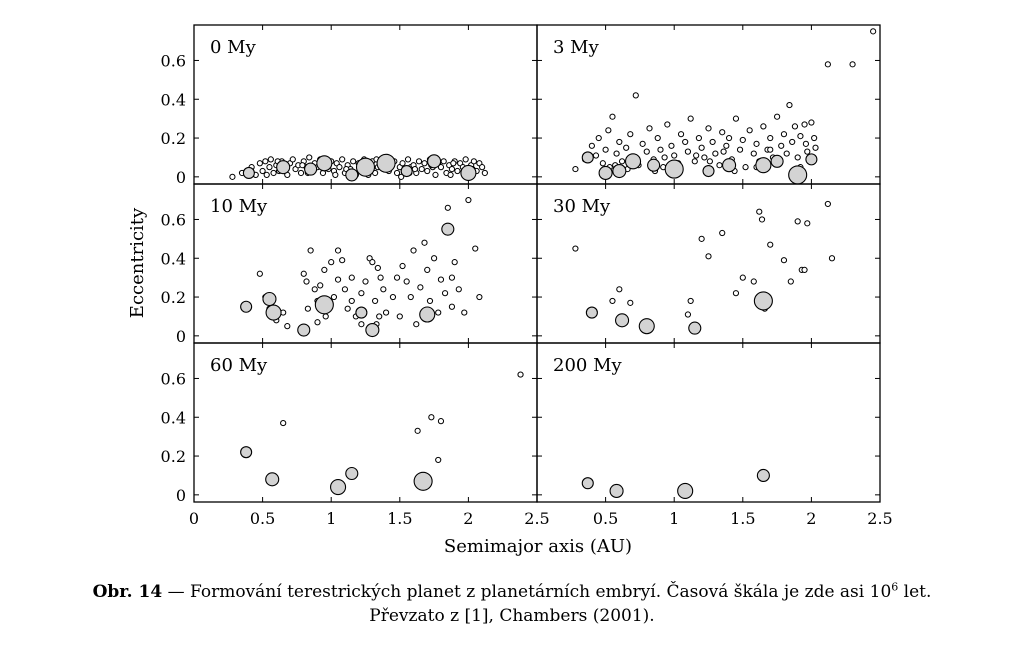 Image resolution: width=1024 pixels, height=653 pixels. What do you see at coordinates (468, 518) in the screenshot?
I see `x-tick-label: 2` at bounding box center [468, 518].